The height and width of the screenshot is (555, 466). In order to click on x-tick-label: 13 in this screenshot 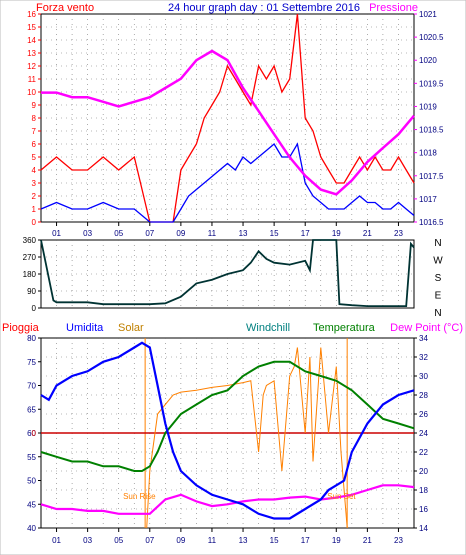, I will do `click(243, 233)`.